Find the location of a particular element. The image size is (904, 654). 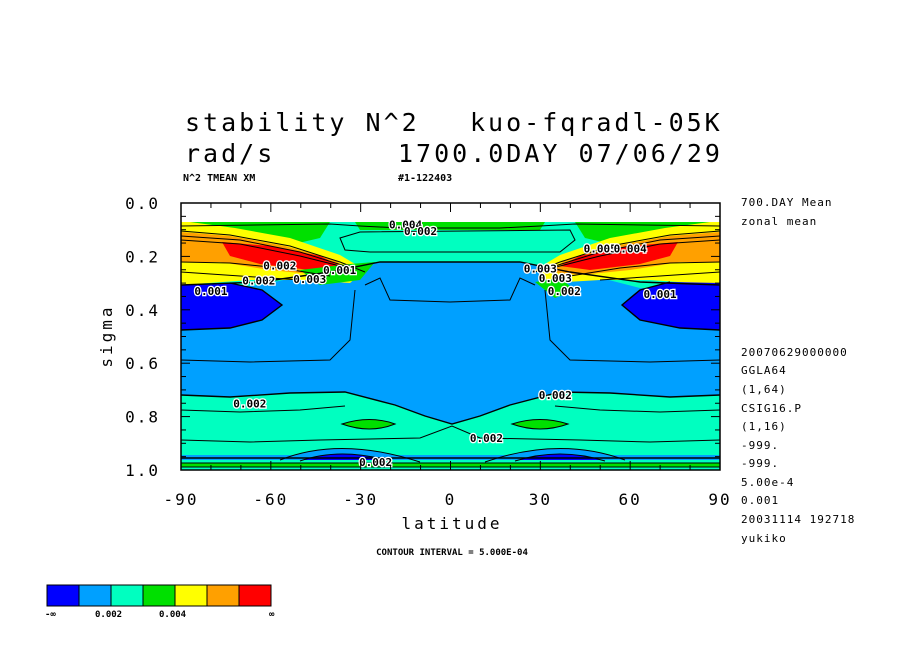

x-tick-label: 60 is located at coordinates (630, 499).